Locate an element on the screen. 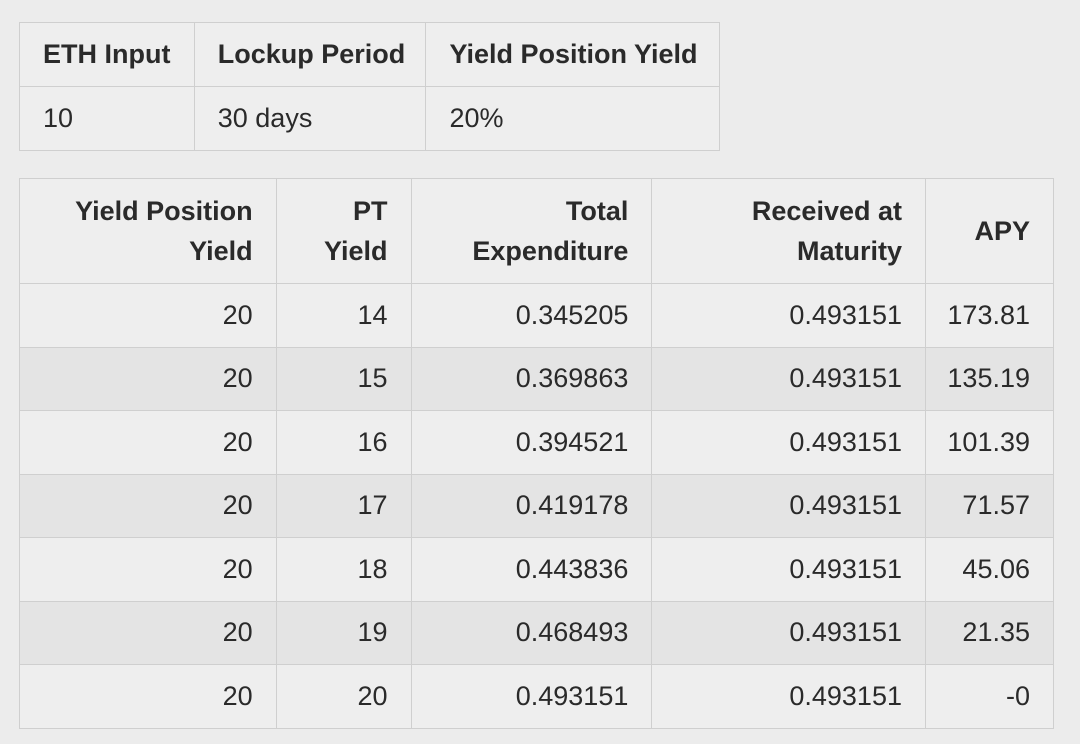 The width and height of the screenshot is (1080, 744). col-header-received-at-maturity: Received at Maturity is located at coordinates (788, 231).